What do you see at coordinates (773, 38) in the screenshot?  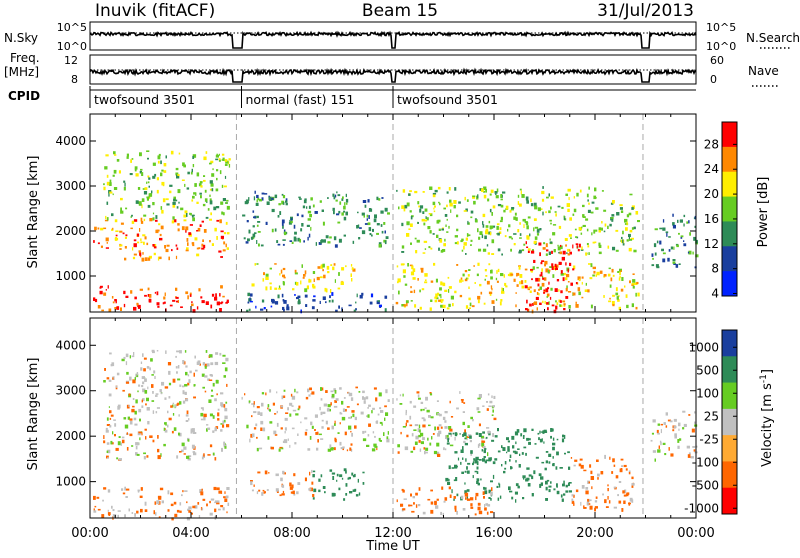 I see `nsearch-label: N.Search` at bounding box center [773, 38].